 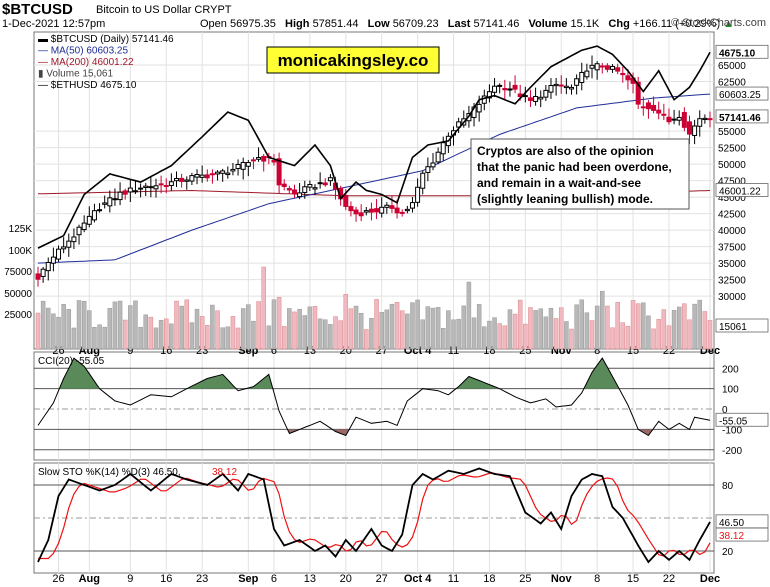 I want to click on main-legend-item: ▬ $BTCUSD (Daily) 57141.46, so click(x=106, y=39).